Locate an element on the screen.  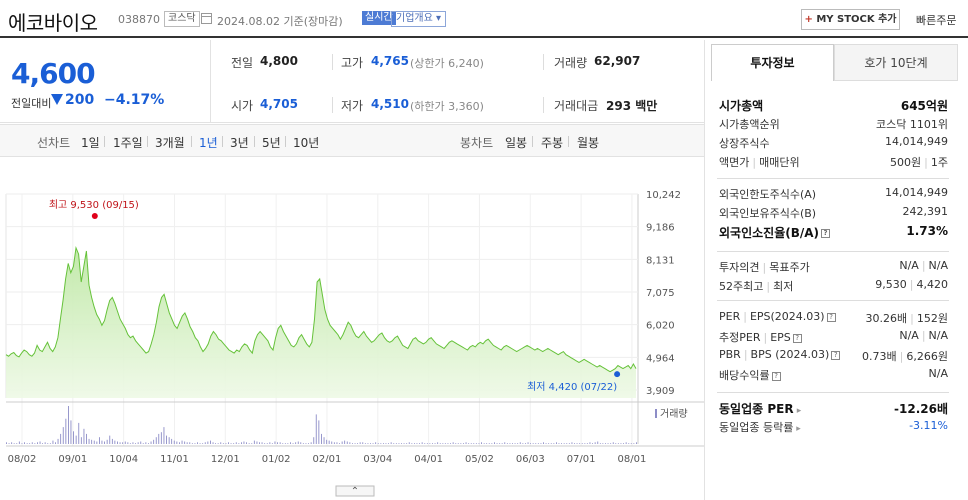
period-10y: 10년 is located at coordinates (306, 143).